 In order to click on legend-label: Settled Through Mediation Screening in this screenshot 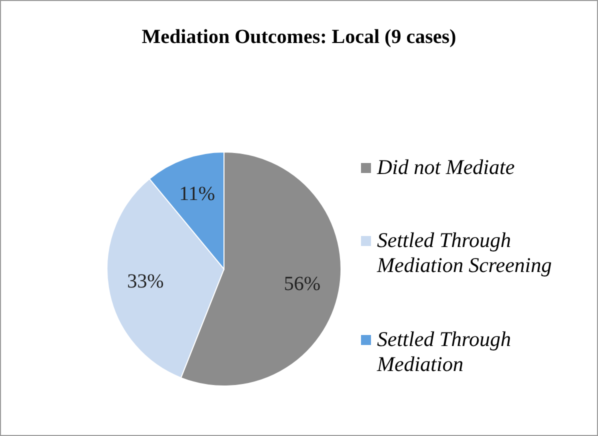, I will do `click(465, 253)`.